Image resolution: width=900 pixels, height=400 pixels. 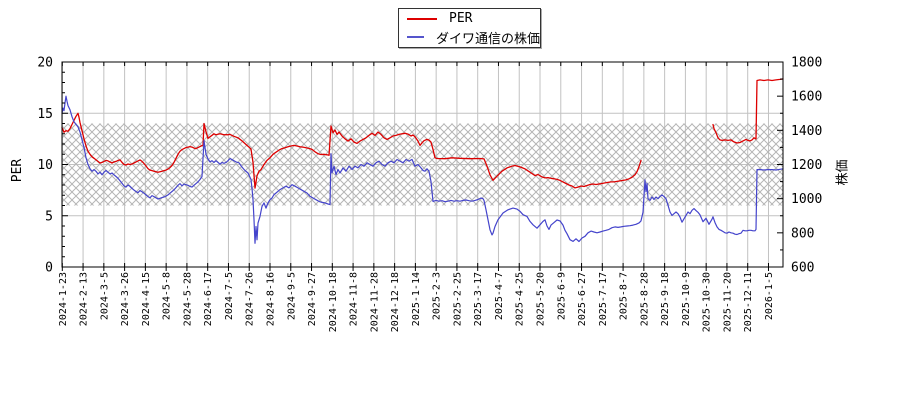 What do you see at coordinates (229, 296) in the screenshot?
I see `x-tick-label: 2024-7-5` at bounding box center [229, 296].